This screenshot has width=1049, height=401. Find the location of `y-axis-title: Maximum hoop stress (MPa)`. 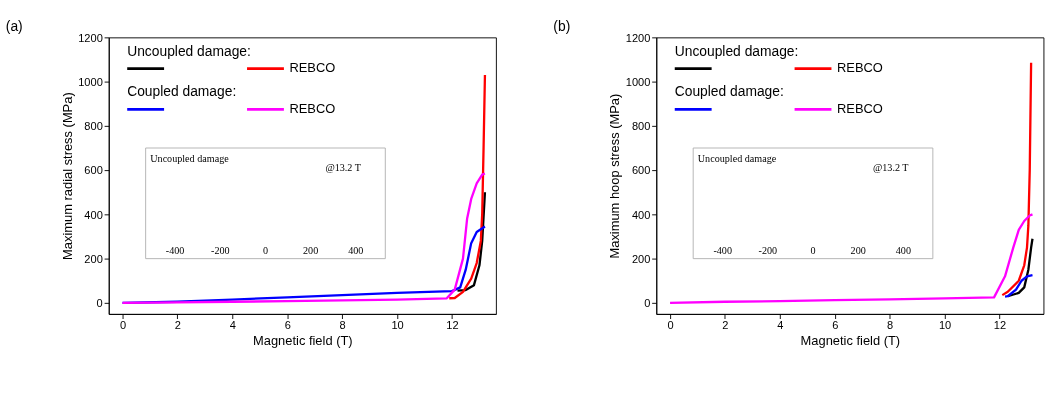

y-axis-title: Maximum hoop stress (MPa) is located at coordinates (615, 176).